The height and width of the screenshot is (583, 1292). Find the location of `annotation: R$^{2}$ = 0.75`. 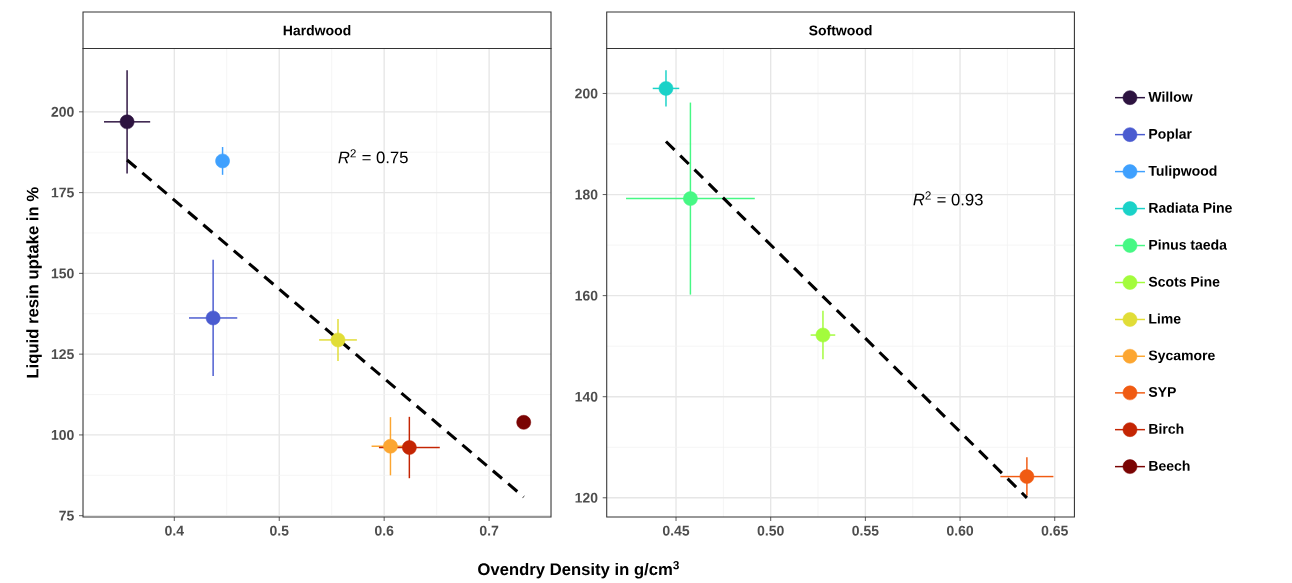

annotation: R$^{2}$ = 0.75 is located at coordinates (373, 156).